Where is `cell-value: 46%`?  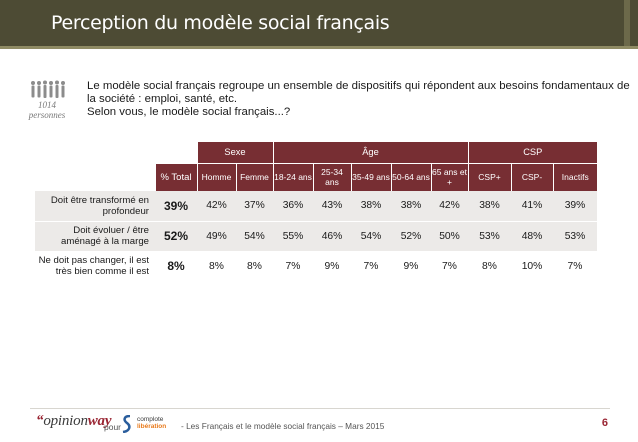
cell-value: 46% is located at coordinates (332, 235).